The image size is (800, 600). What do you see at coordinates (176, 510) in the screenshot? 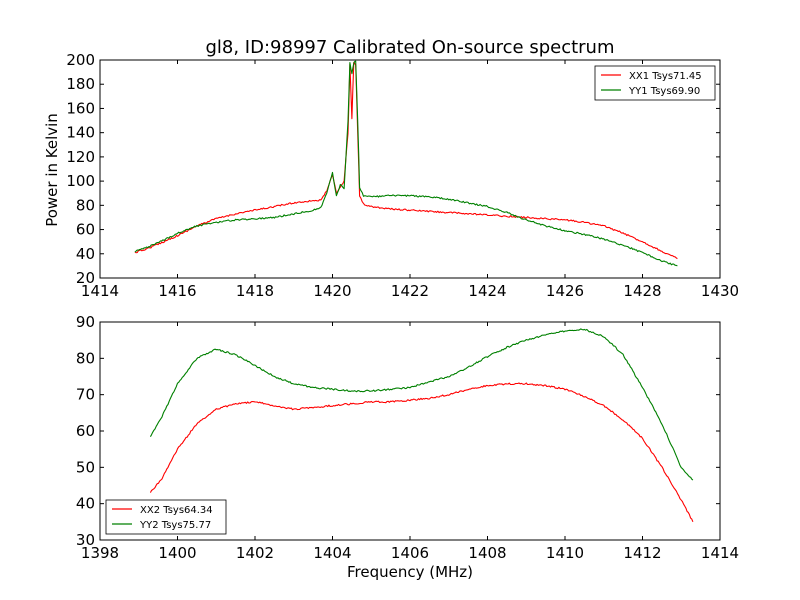
I see `legend-label: XX2 Tsys64.34` at bounding box center [176, 510].